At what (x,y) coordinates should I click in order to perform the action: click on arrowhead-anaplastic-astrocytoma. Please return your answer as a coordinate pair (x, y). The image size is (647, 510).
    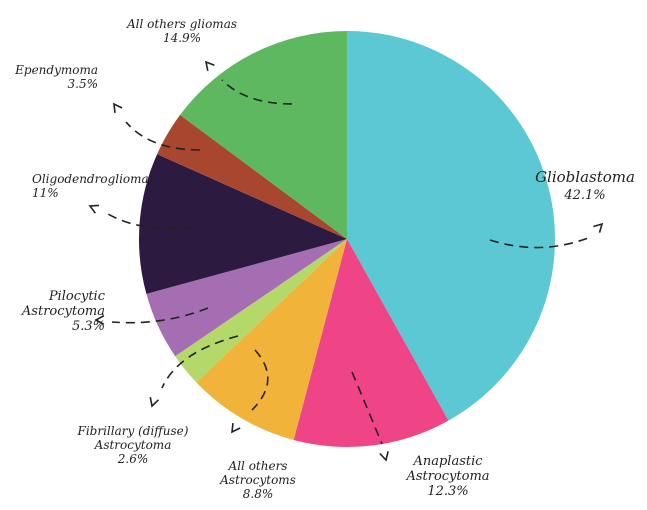
    Looking at the image, I should click on (384, 456).